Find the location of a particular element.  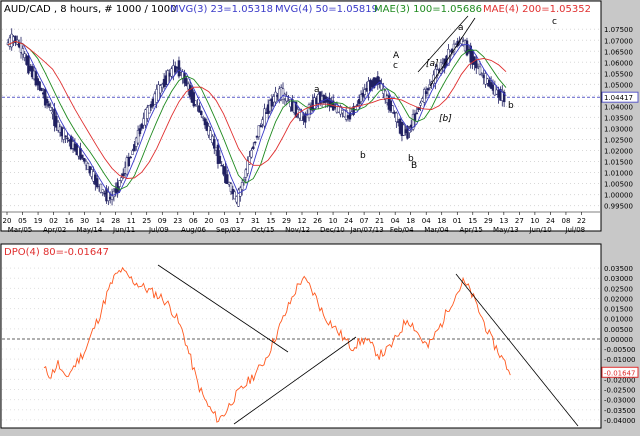

price-x-month-label: Aug/06 is located at coordinates (193, 230).